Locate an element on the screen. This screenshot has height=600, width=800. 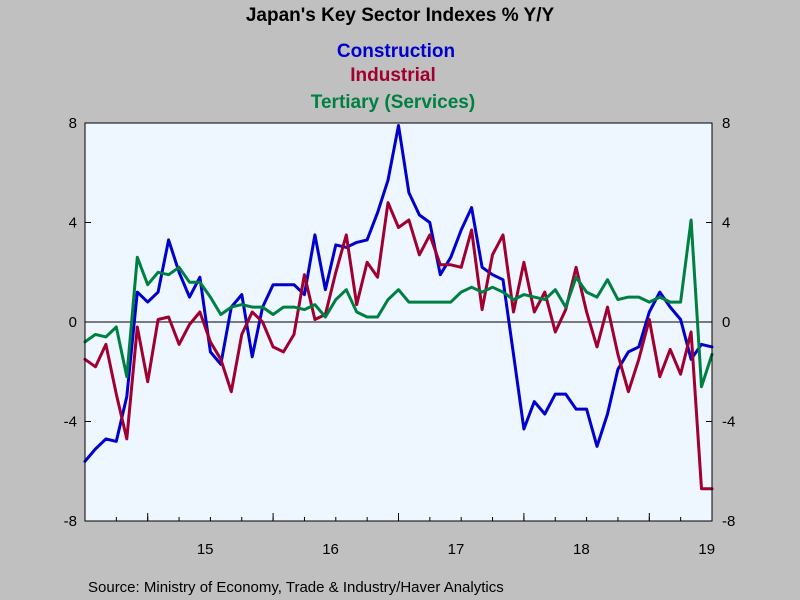
y-tick-label-right: 4 is located at coordinates (726, 223).